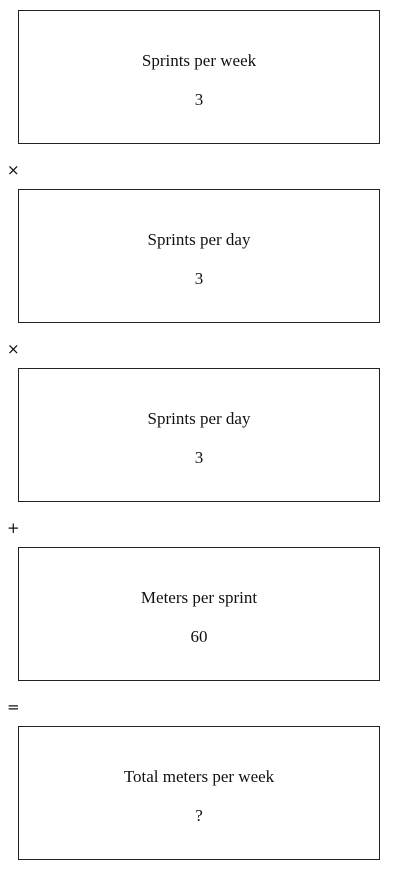 The width and height of the screenshot is (400, 872). Describe the element at coordinates (199, 435) in the screenshot. I see `sprints-per-day-box-2: Sprints per day 3` at that location.